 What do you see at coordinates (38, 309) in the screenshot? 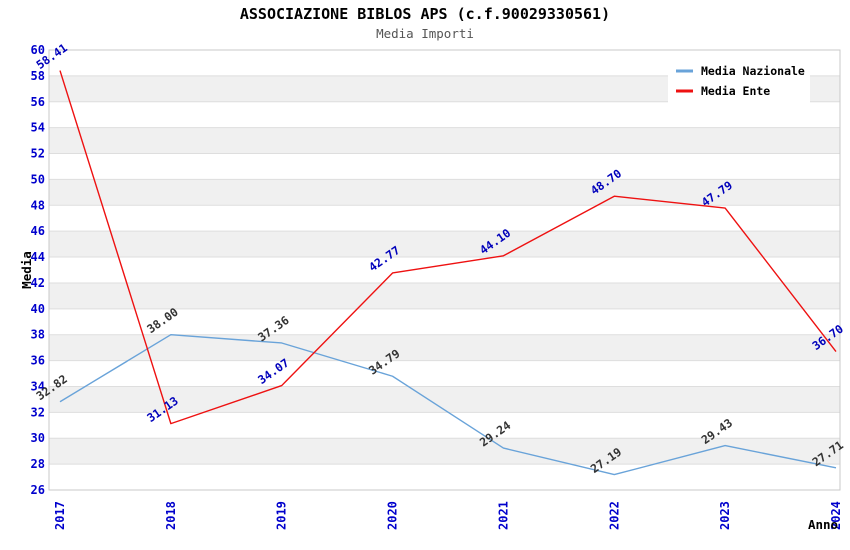
I see `y-tick-label: 40` at bounding box center [38, 309].